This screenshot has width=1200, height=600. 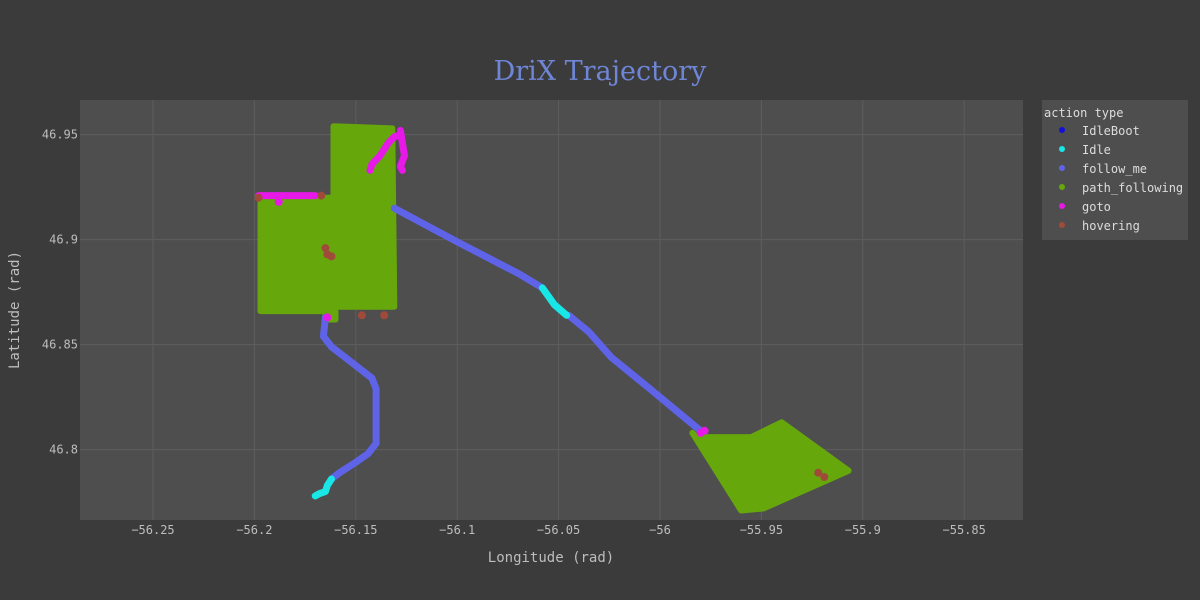 What do you see at coordinates (60, 135) in the screenshot?
I see `y-tick-label: 46.95` at bounding box center [60, 135].